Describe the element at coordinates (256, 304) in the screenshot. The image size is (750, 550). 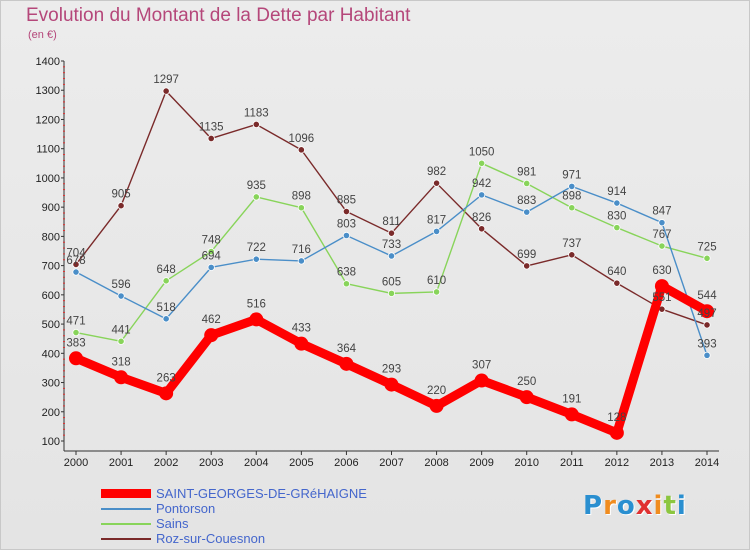
I see `data-label: 516` at that location.